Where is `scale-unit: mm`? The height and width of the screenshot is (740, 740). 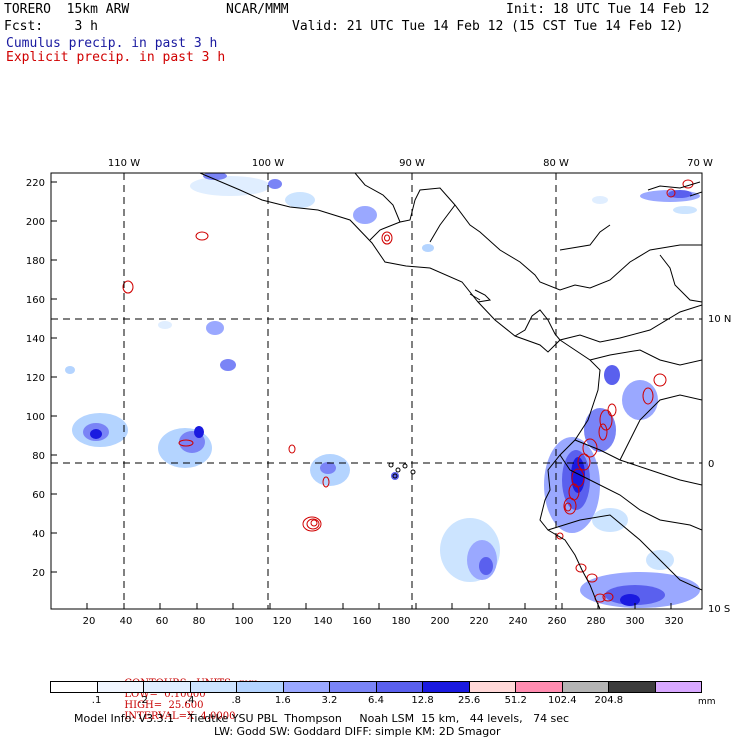 scale-unit: mm is located at coordinates (707, 702).